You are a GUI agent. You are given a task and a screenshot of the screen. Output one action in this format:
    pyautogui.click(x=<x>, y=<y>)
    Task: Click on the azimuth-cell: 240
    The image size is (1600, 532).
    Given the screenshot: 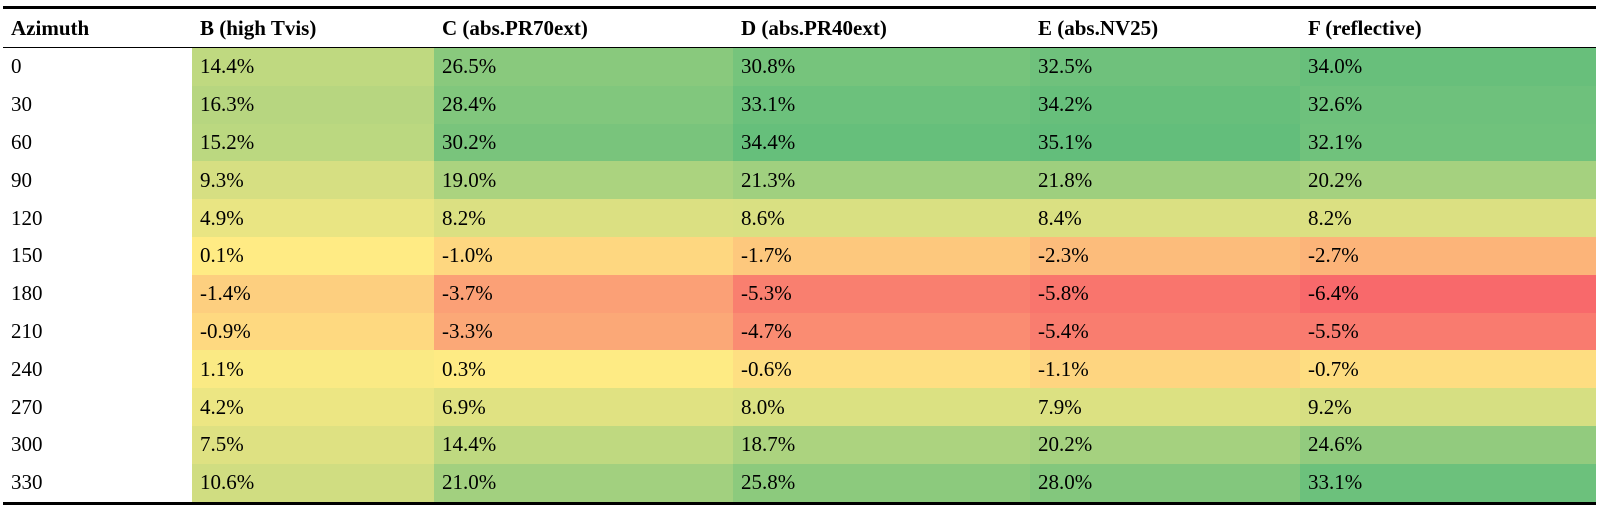 What is the action you would take?
    pyautogui.click(x=97, y=369)
    